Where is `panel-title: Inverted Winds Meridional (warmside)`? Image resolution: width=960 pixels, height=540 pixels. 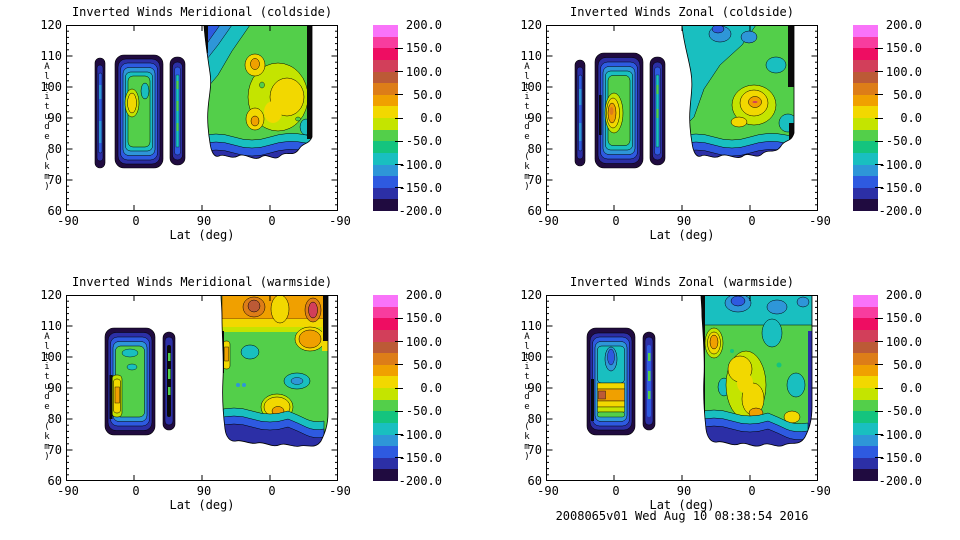
panel-title: Inverted Winds Meridional (warmside) is located at coordinates (202, 282).